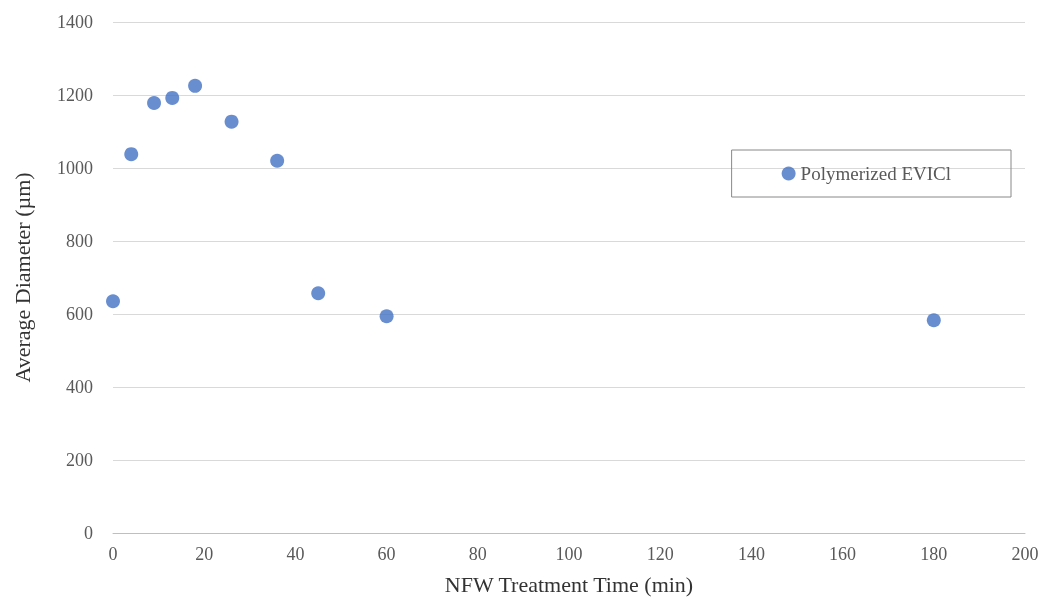  Describe the element at coordinates (386, 554) in the screenshot. I see `x-tick-label: 60` at that location.